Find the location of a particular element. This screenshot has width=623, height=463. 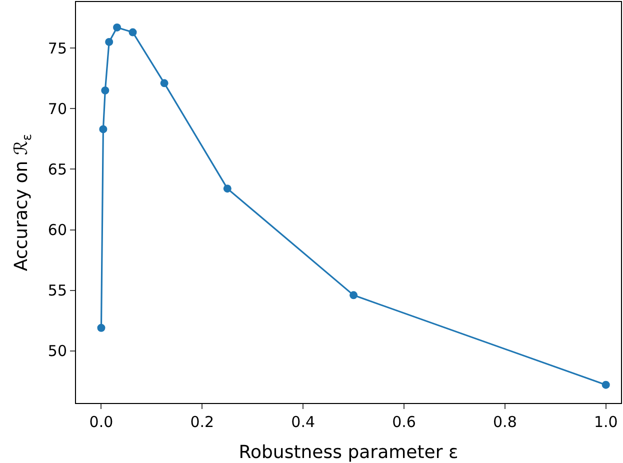

y-tick-label: 60 is located at coordinates (57, 230).